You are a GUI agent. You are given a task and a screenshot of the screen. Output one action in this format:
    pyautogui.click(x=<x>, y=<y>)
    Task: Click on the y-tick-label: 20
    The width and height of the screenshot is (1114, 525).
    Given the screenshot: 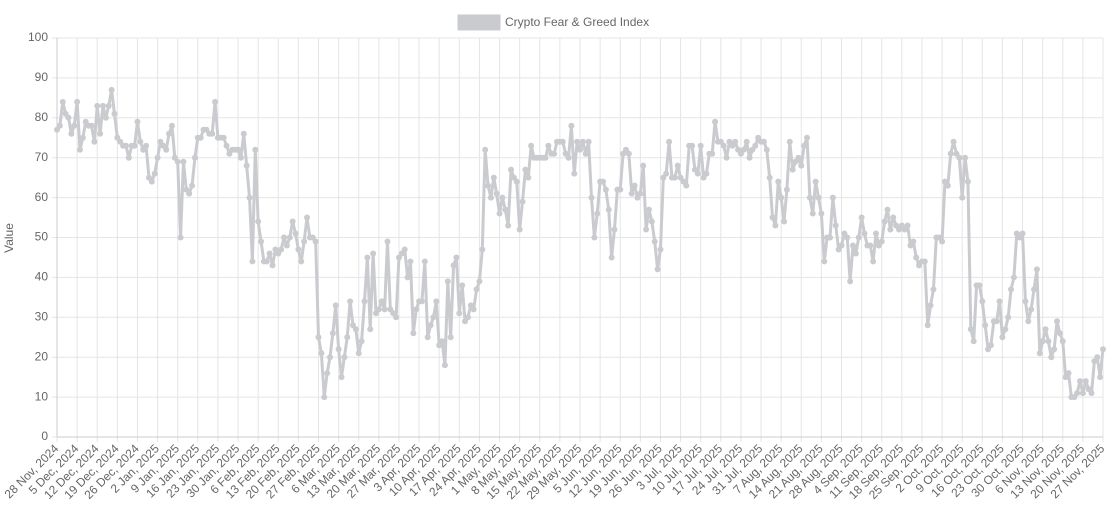 What is the action you would take?
    pyautogui.click(x=42, y=356)
    